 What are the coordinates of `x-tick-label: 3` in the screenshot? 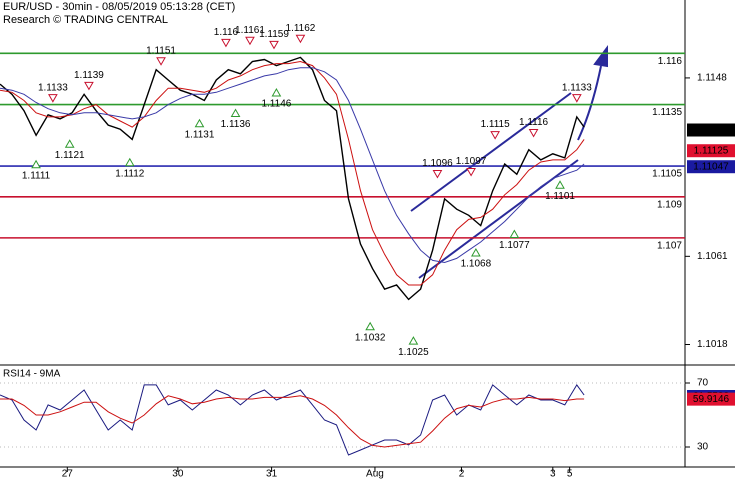 It's located at (553, 474).